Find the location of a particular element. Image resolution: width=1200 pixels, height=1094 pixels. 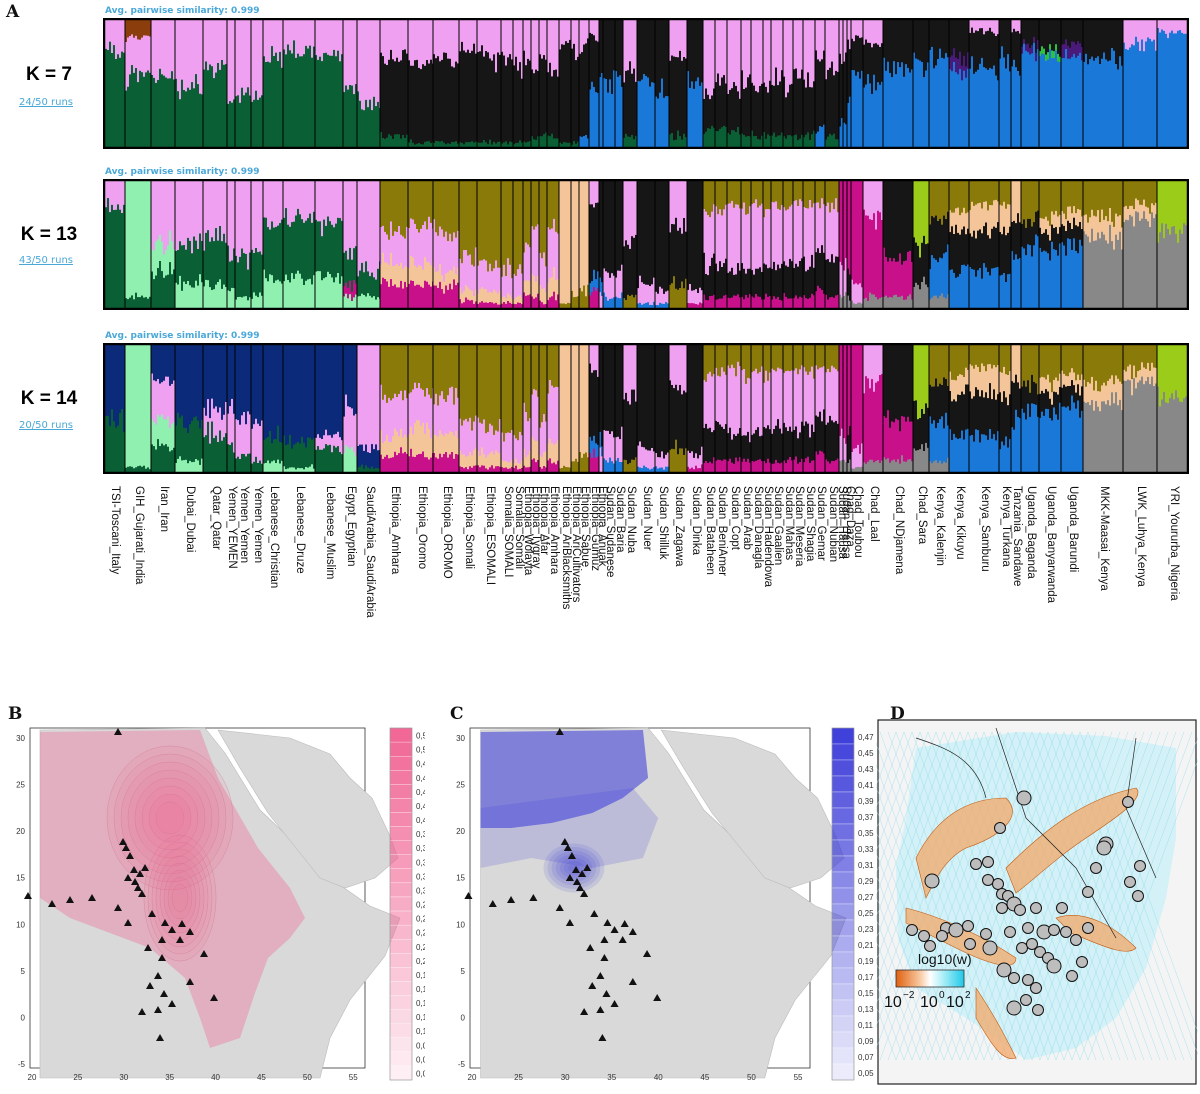

legend-label: 0,49 is located at coordinates (420, 764).